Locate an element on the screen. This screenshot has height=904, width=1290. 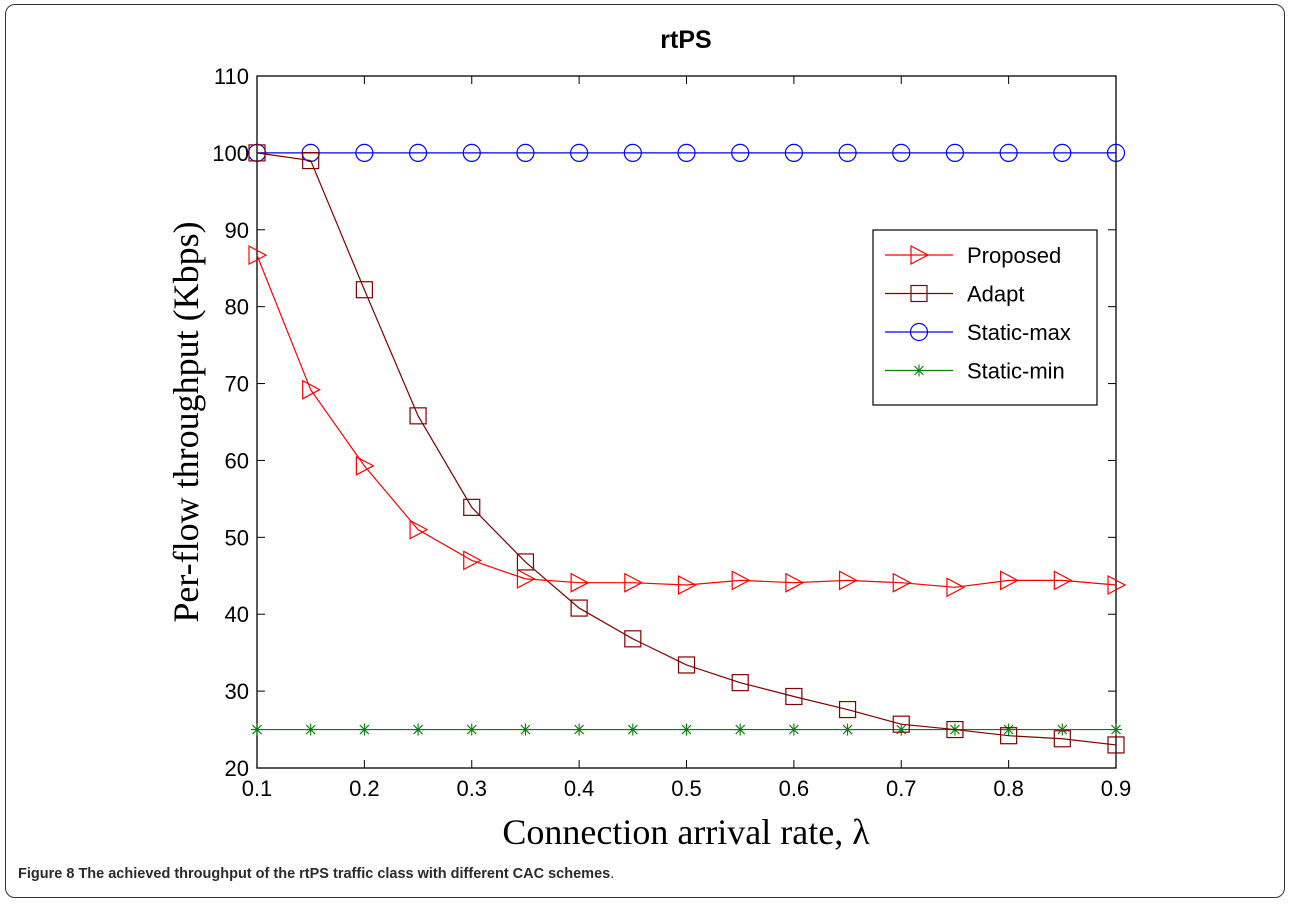
x-tick-label: 0.1 is located at coordinates (257, 788).